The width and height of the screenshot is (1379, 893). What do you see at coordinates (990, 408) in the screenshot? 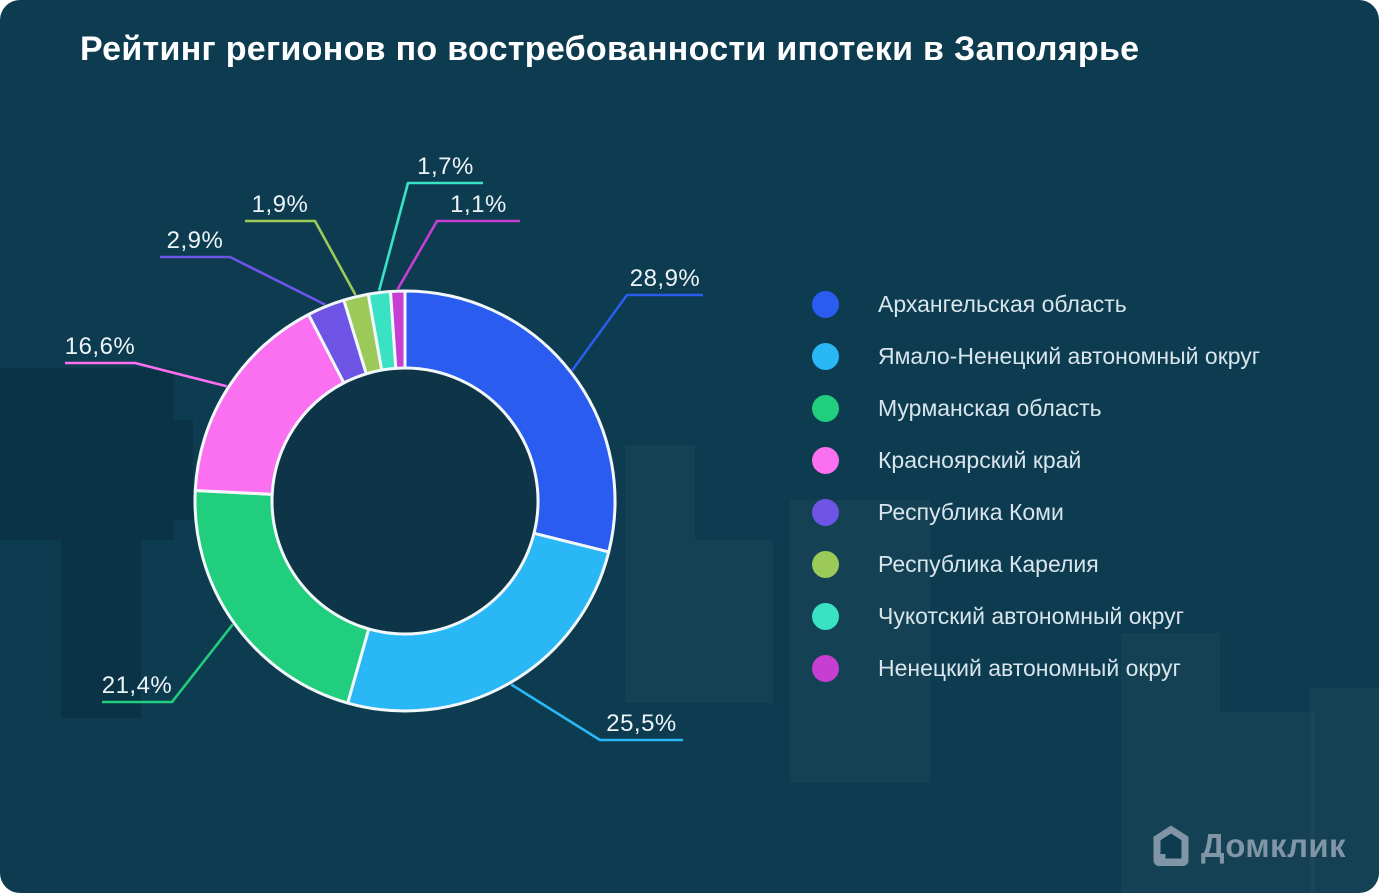
I see `legend-item-label: Мурманская область` at bounding box center [990, 408].